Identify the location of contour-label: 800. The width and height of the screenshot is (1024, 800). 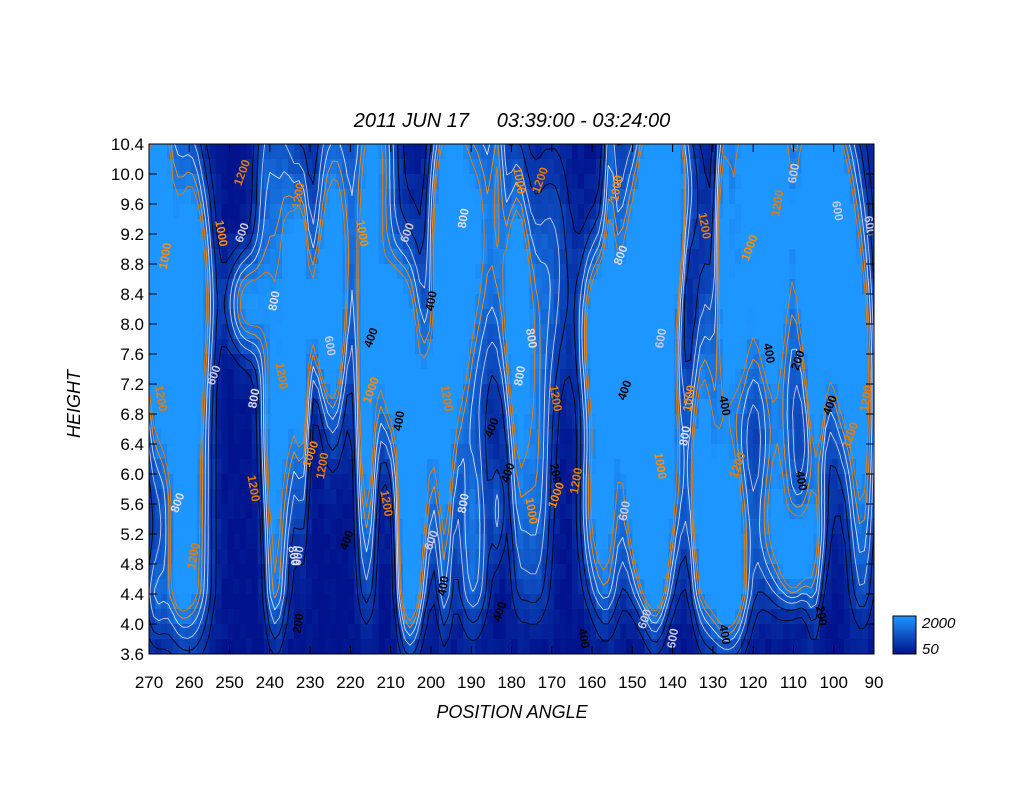
(519, 375).